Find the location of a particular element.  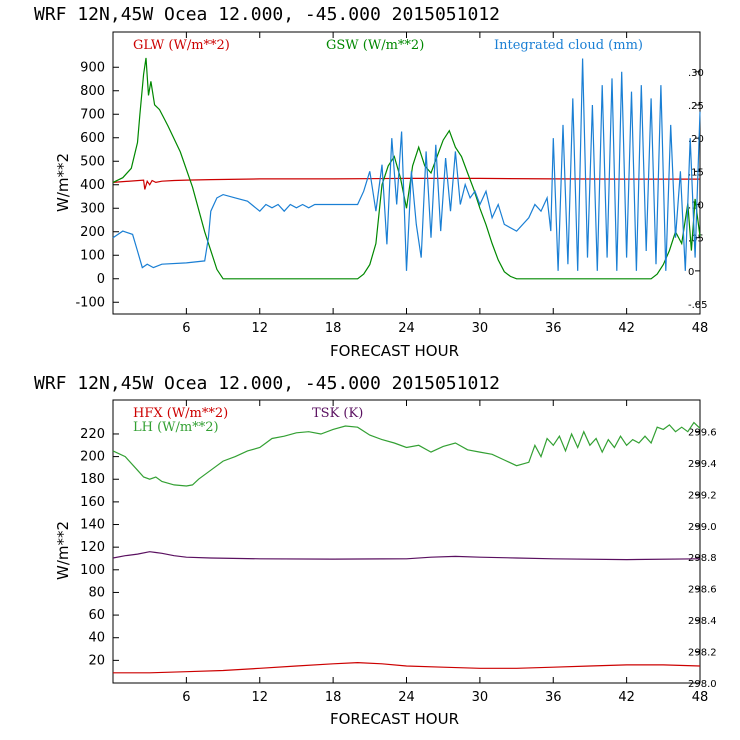

y2-tick-label: .25 is located at coordinates (696, 106).